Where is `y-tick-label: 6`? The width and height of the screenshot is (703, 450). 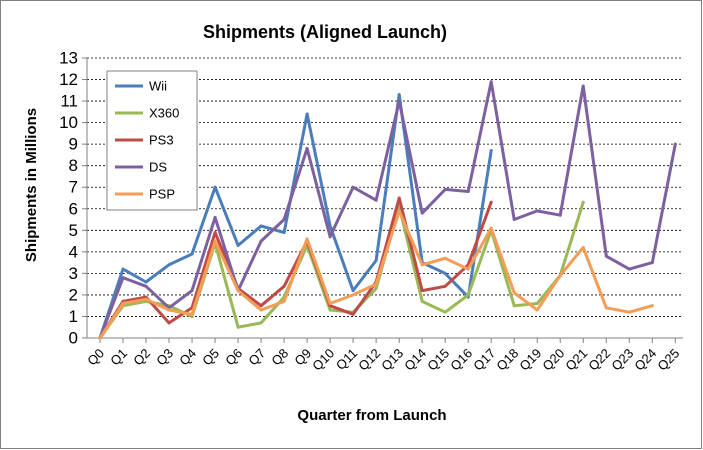
y-tick-label: 6 is located at coordinates (73, 208).